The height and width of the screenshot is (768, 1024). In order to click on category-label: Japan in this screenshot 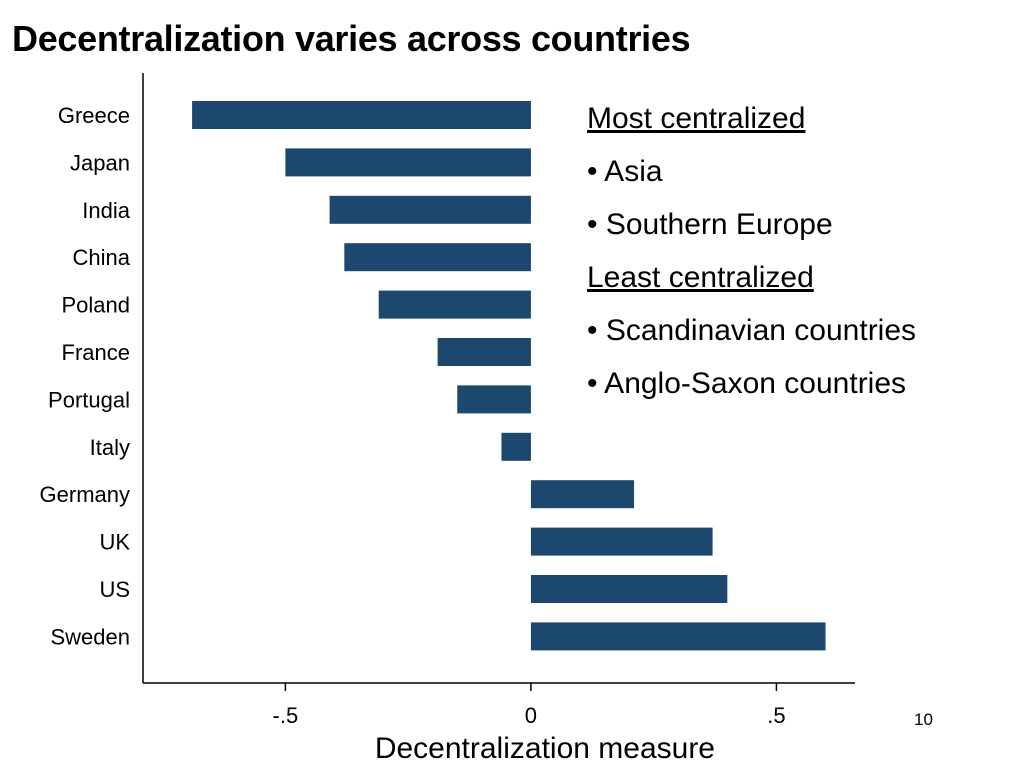, I will do `click(100, 162)`.